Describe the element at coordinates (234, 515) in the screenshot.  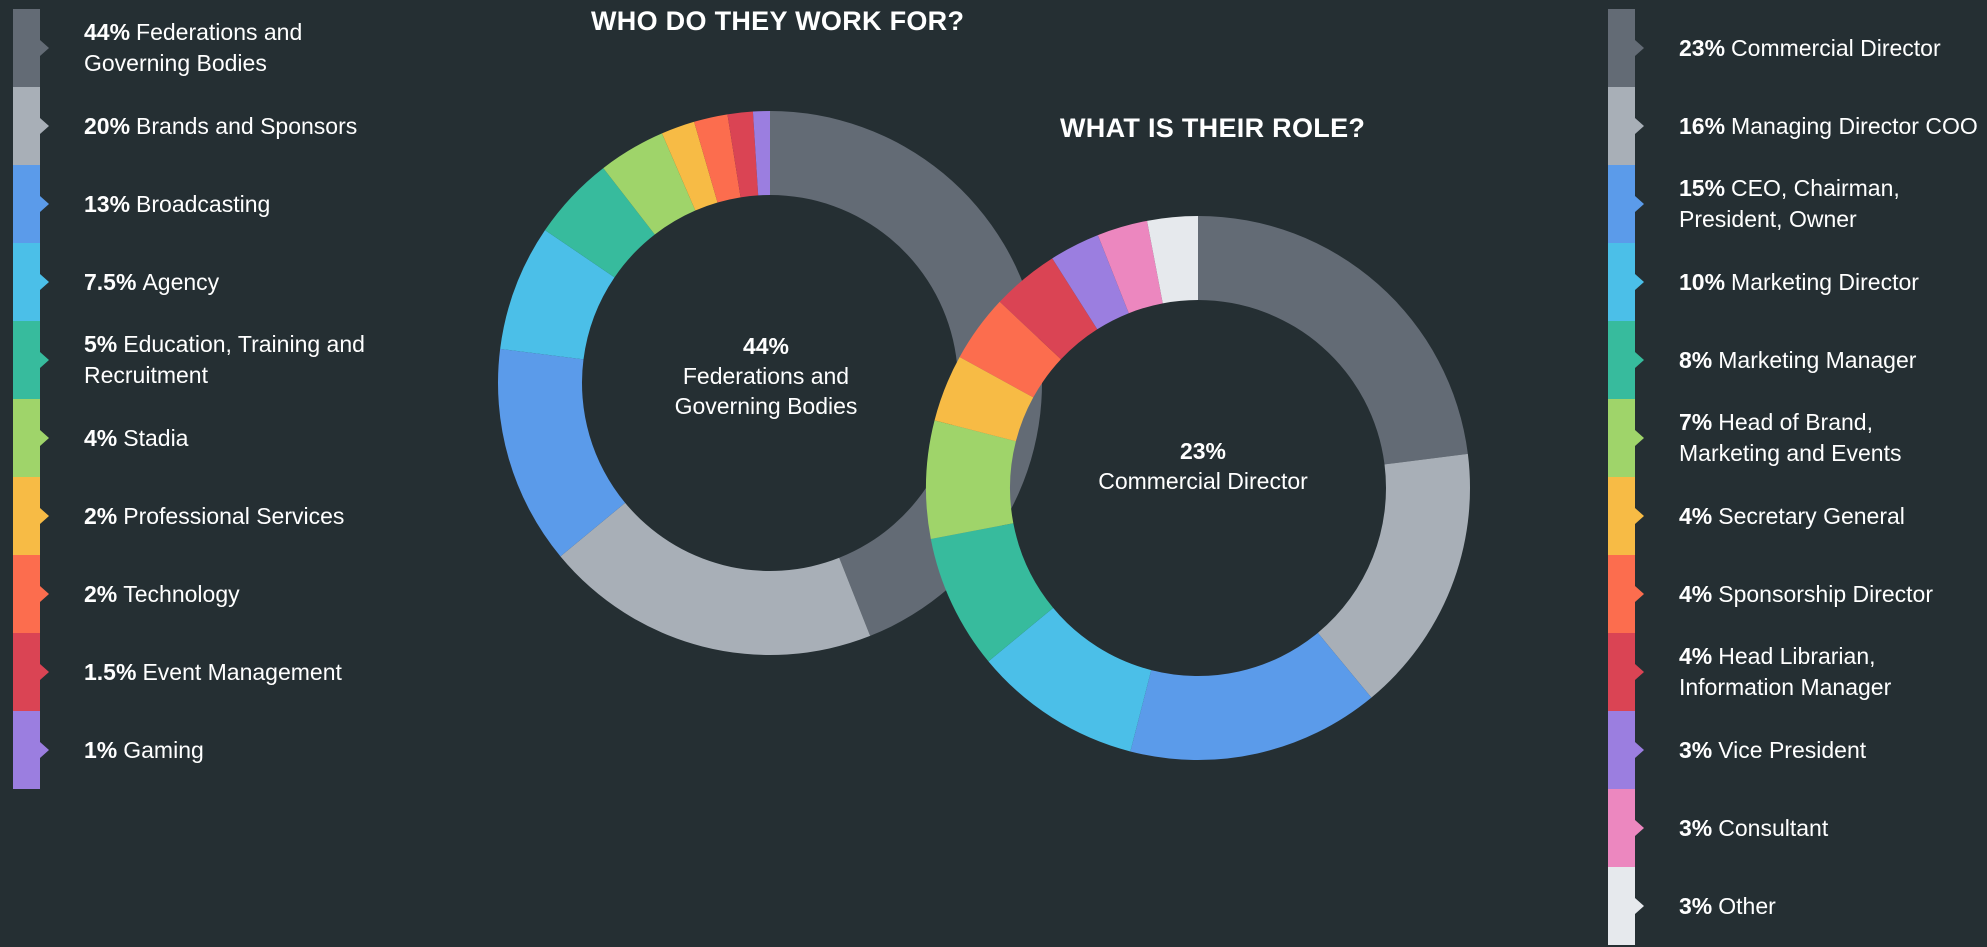
I see `legend-label: Professional Services` at that location.